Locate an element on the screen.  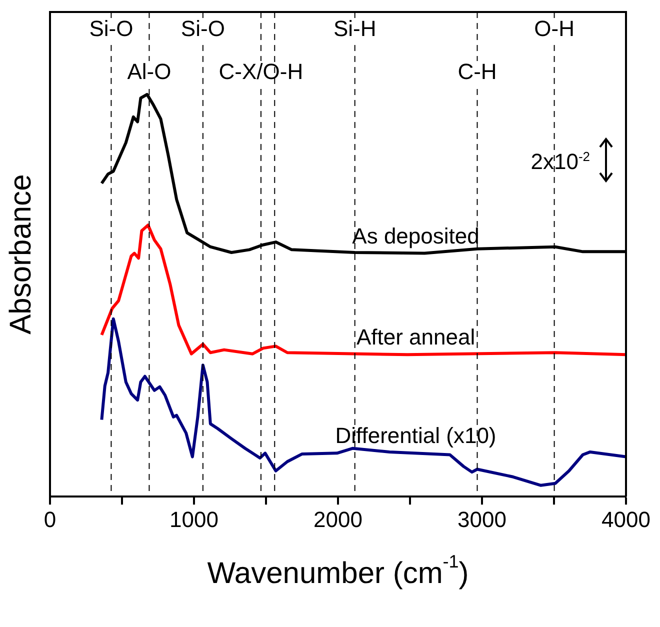
ref-line-label: C-X/O-H is located at coordinates (261, 71).